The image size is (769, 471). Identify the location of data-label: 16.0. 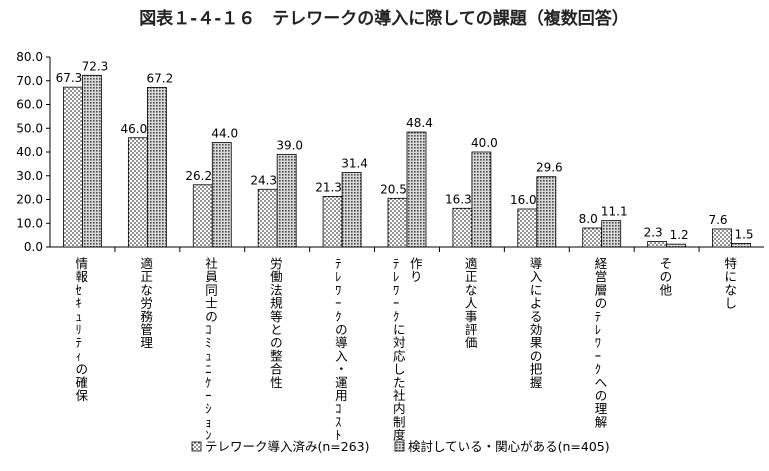
(523, 200).